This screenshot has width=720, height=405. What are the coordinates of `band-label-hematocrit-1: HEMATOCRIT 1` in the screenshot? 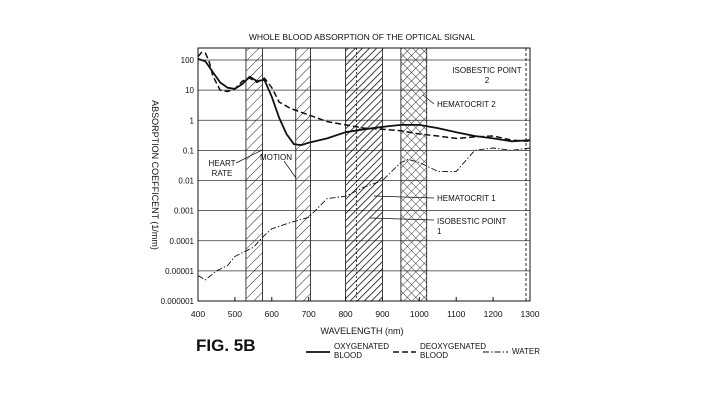 It's located at (466, 198).